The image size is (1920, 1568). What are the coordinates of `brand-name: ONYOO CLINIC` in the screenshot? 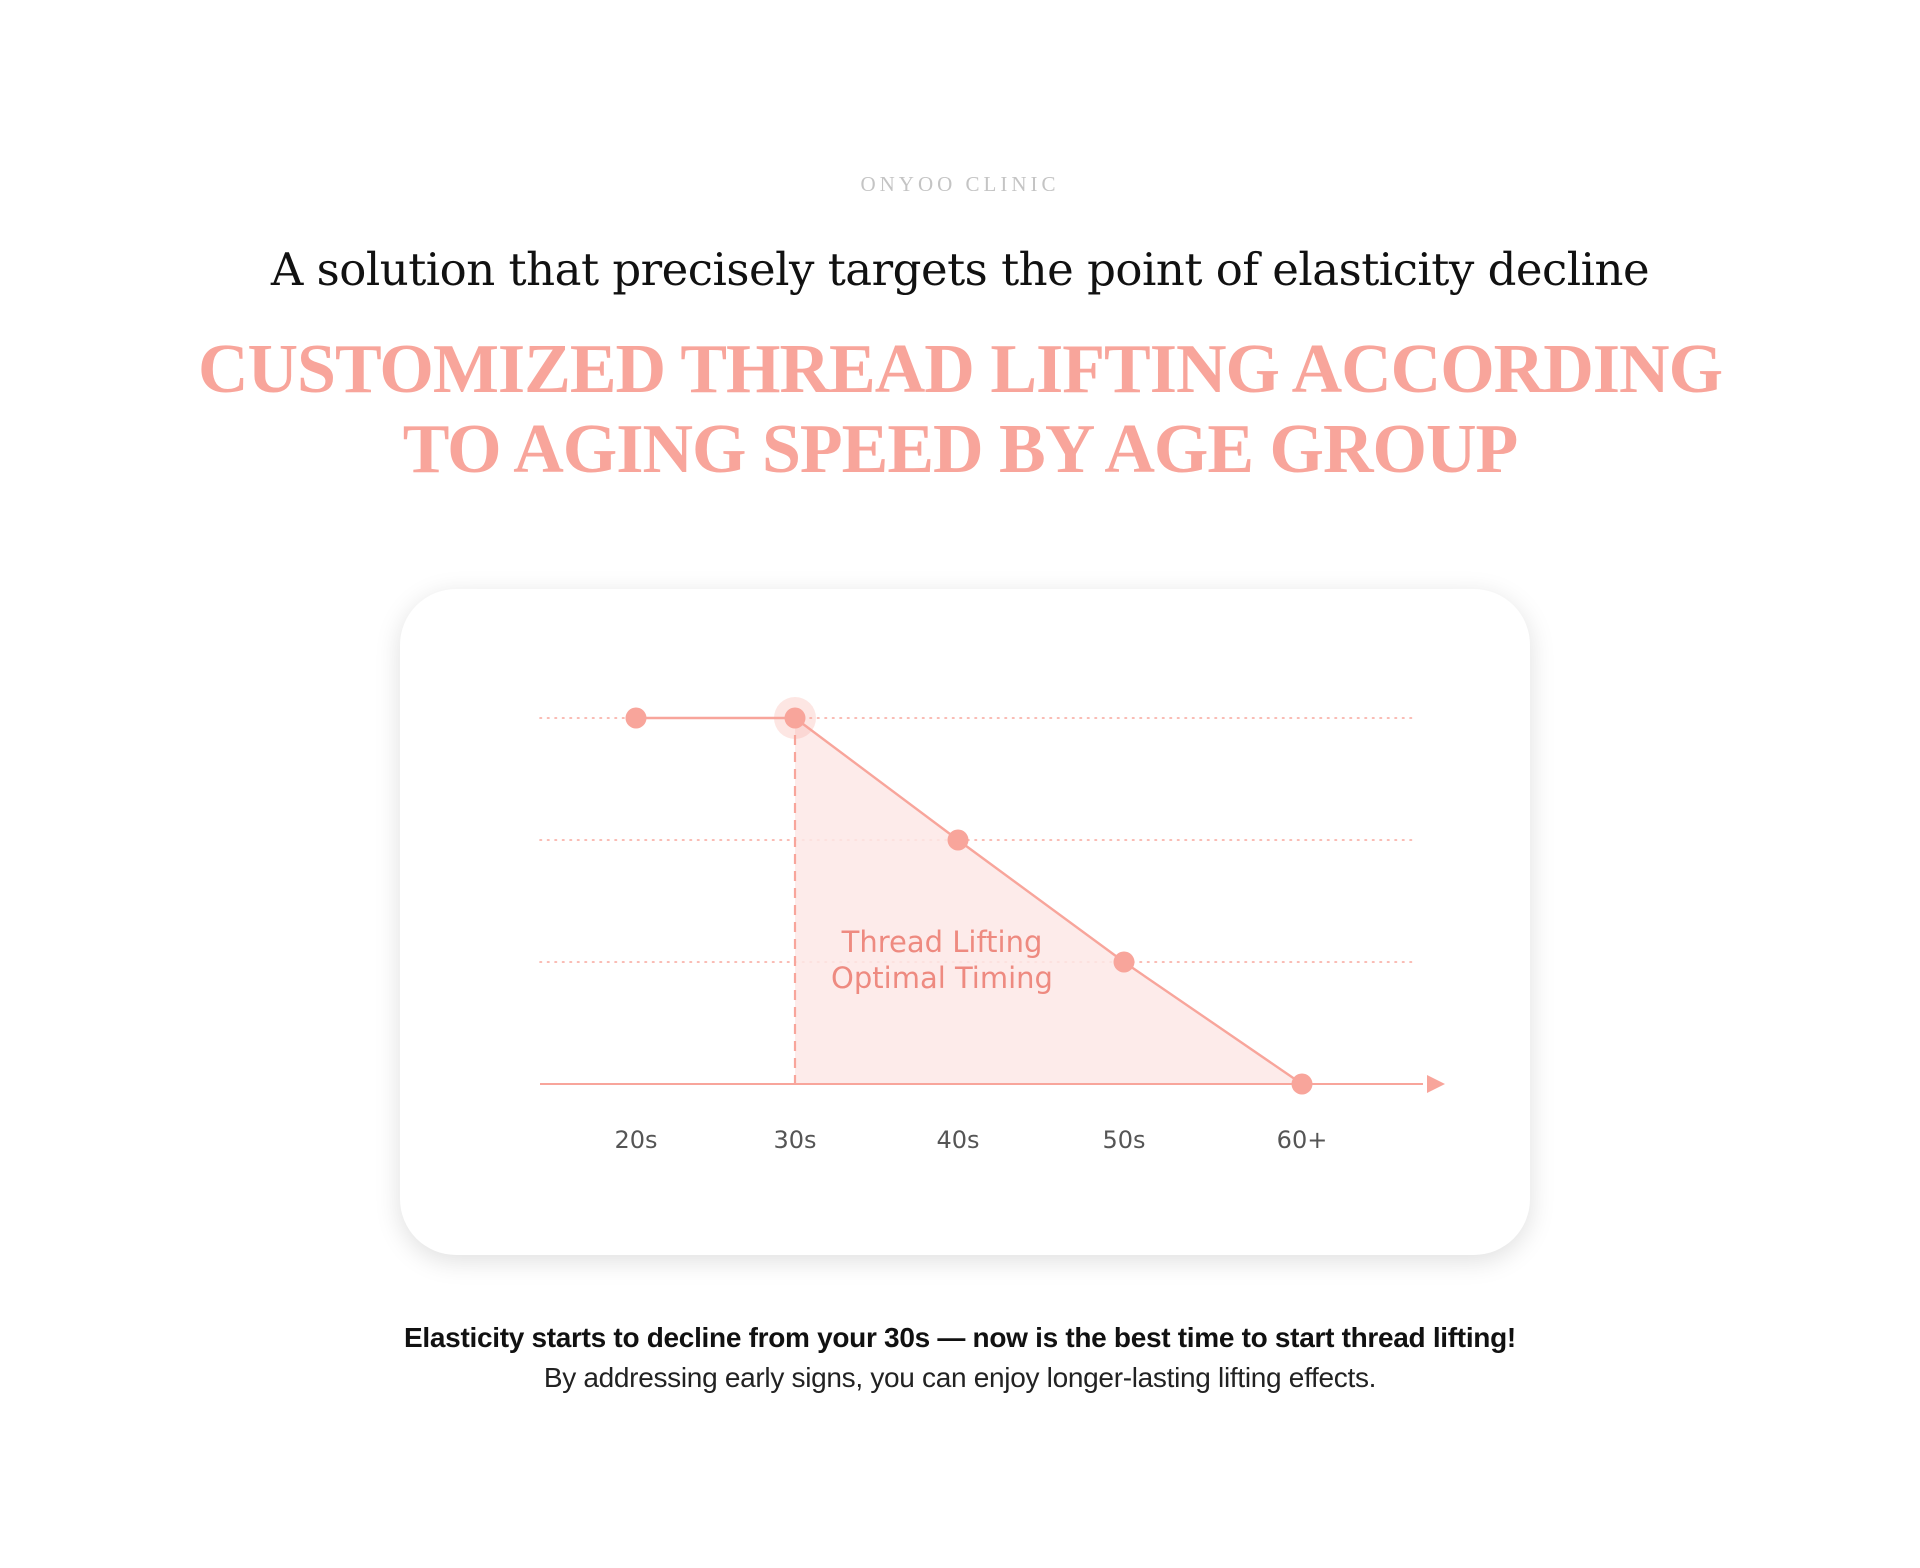 It's located at (960, 184).